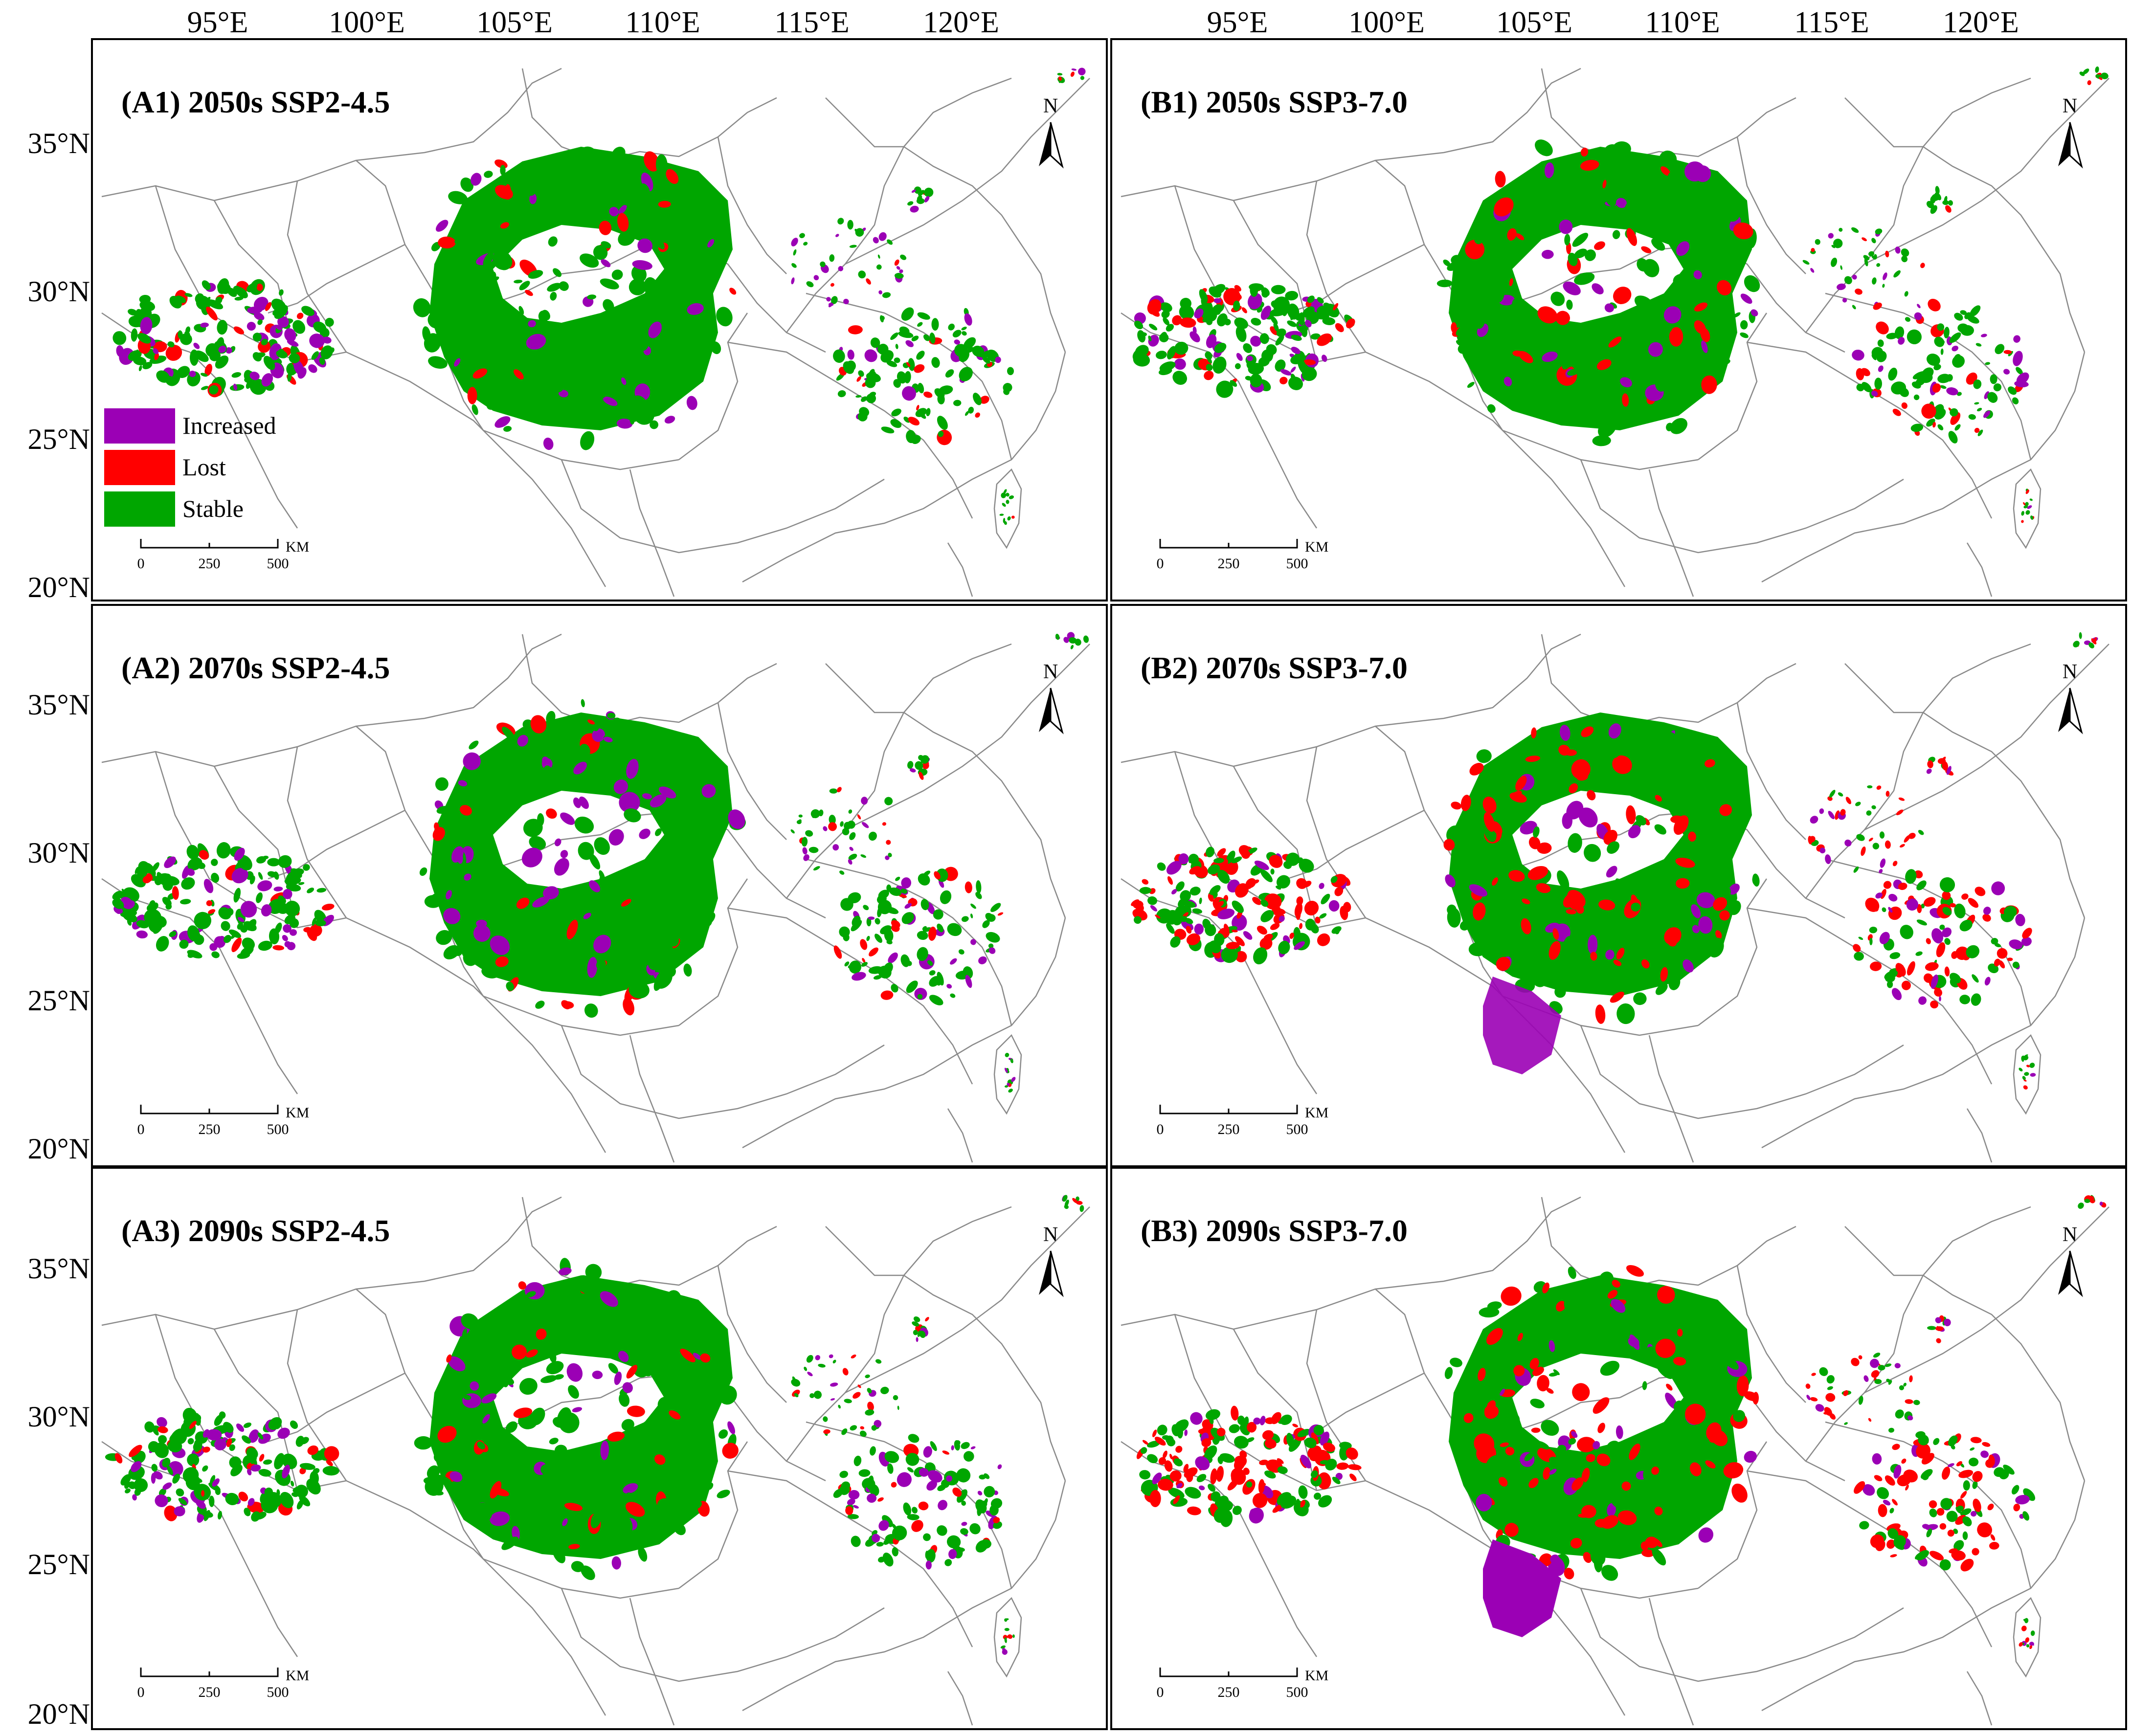 Image resolution: width=2131 pixels, height=1736 pixels. I want to click on lat-label-30-row1: 30°N, so click(59, 292).